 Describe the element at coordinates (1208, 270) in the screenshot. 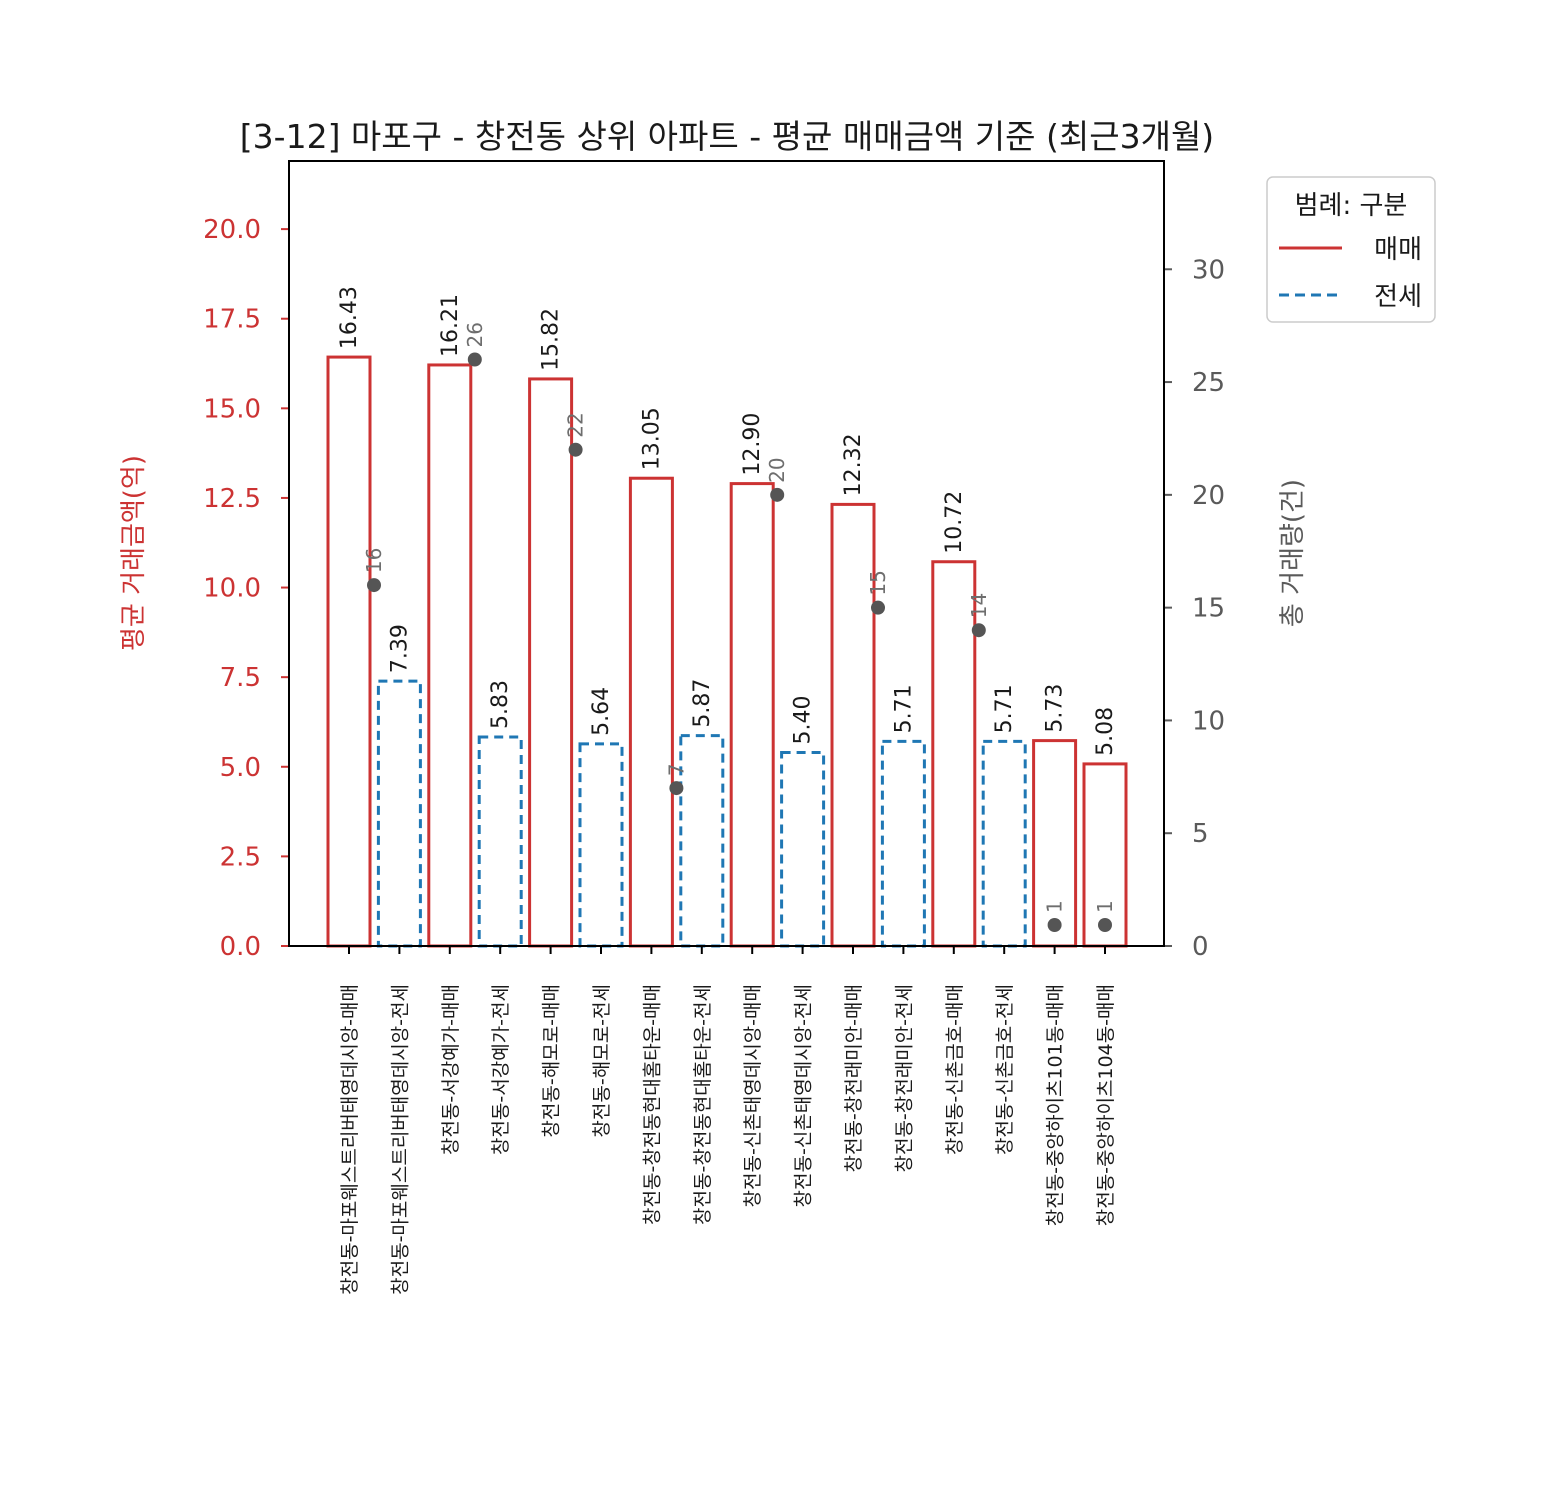

I see `right-tick-label: 30` at that location.